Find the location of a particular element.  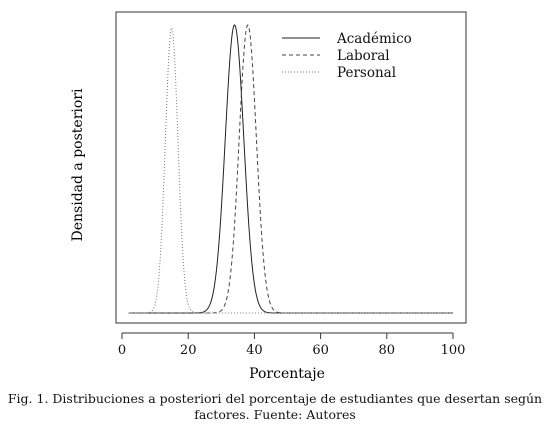

x-tick-label-20: 20 is located at coordinates (188, 350).